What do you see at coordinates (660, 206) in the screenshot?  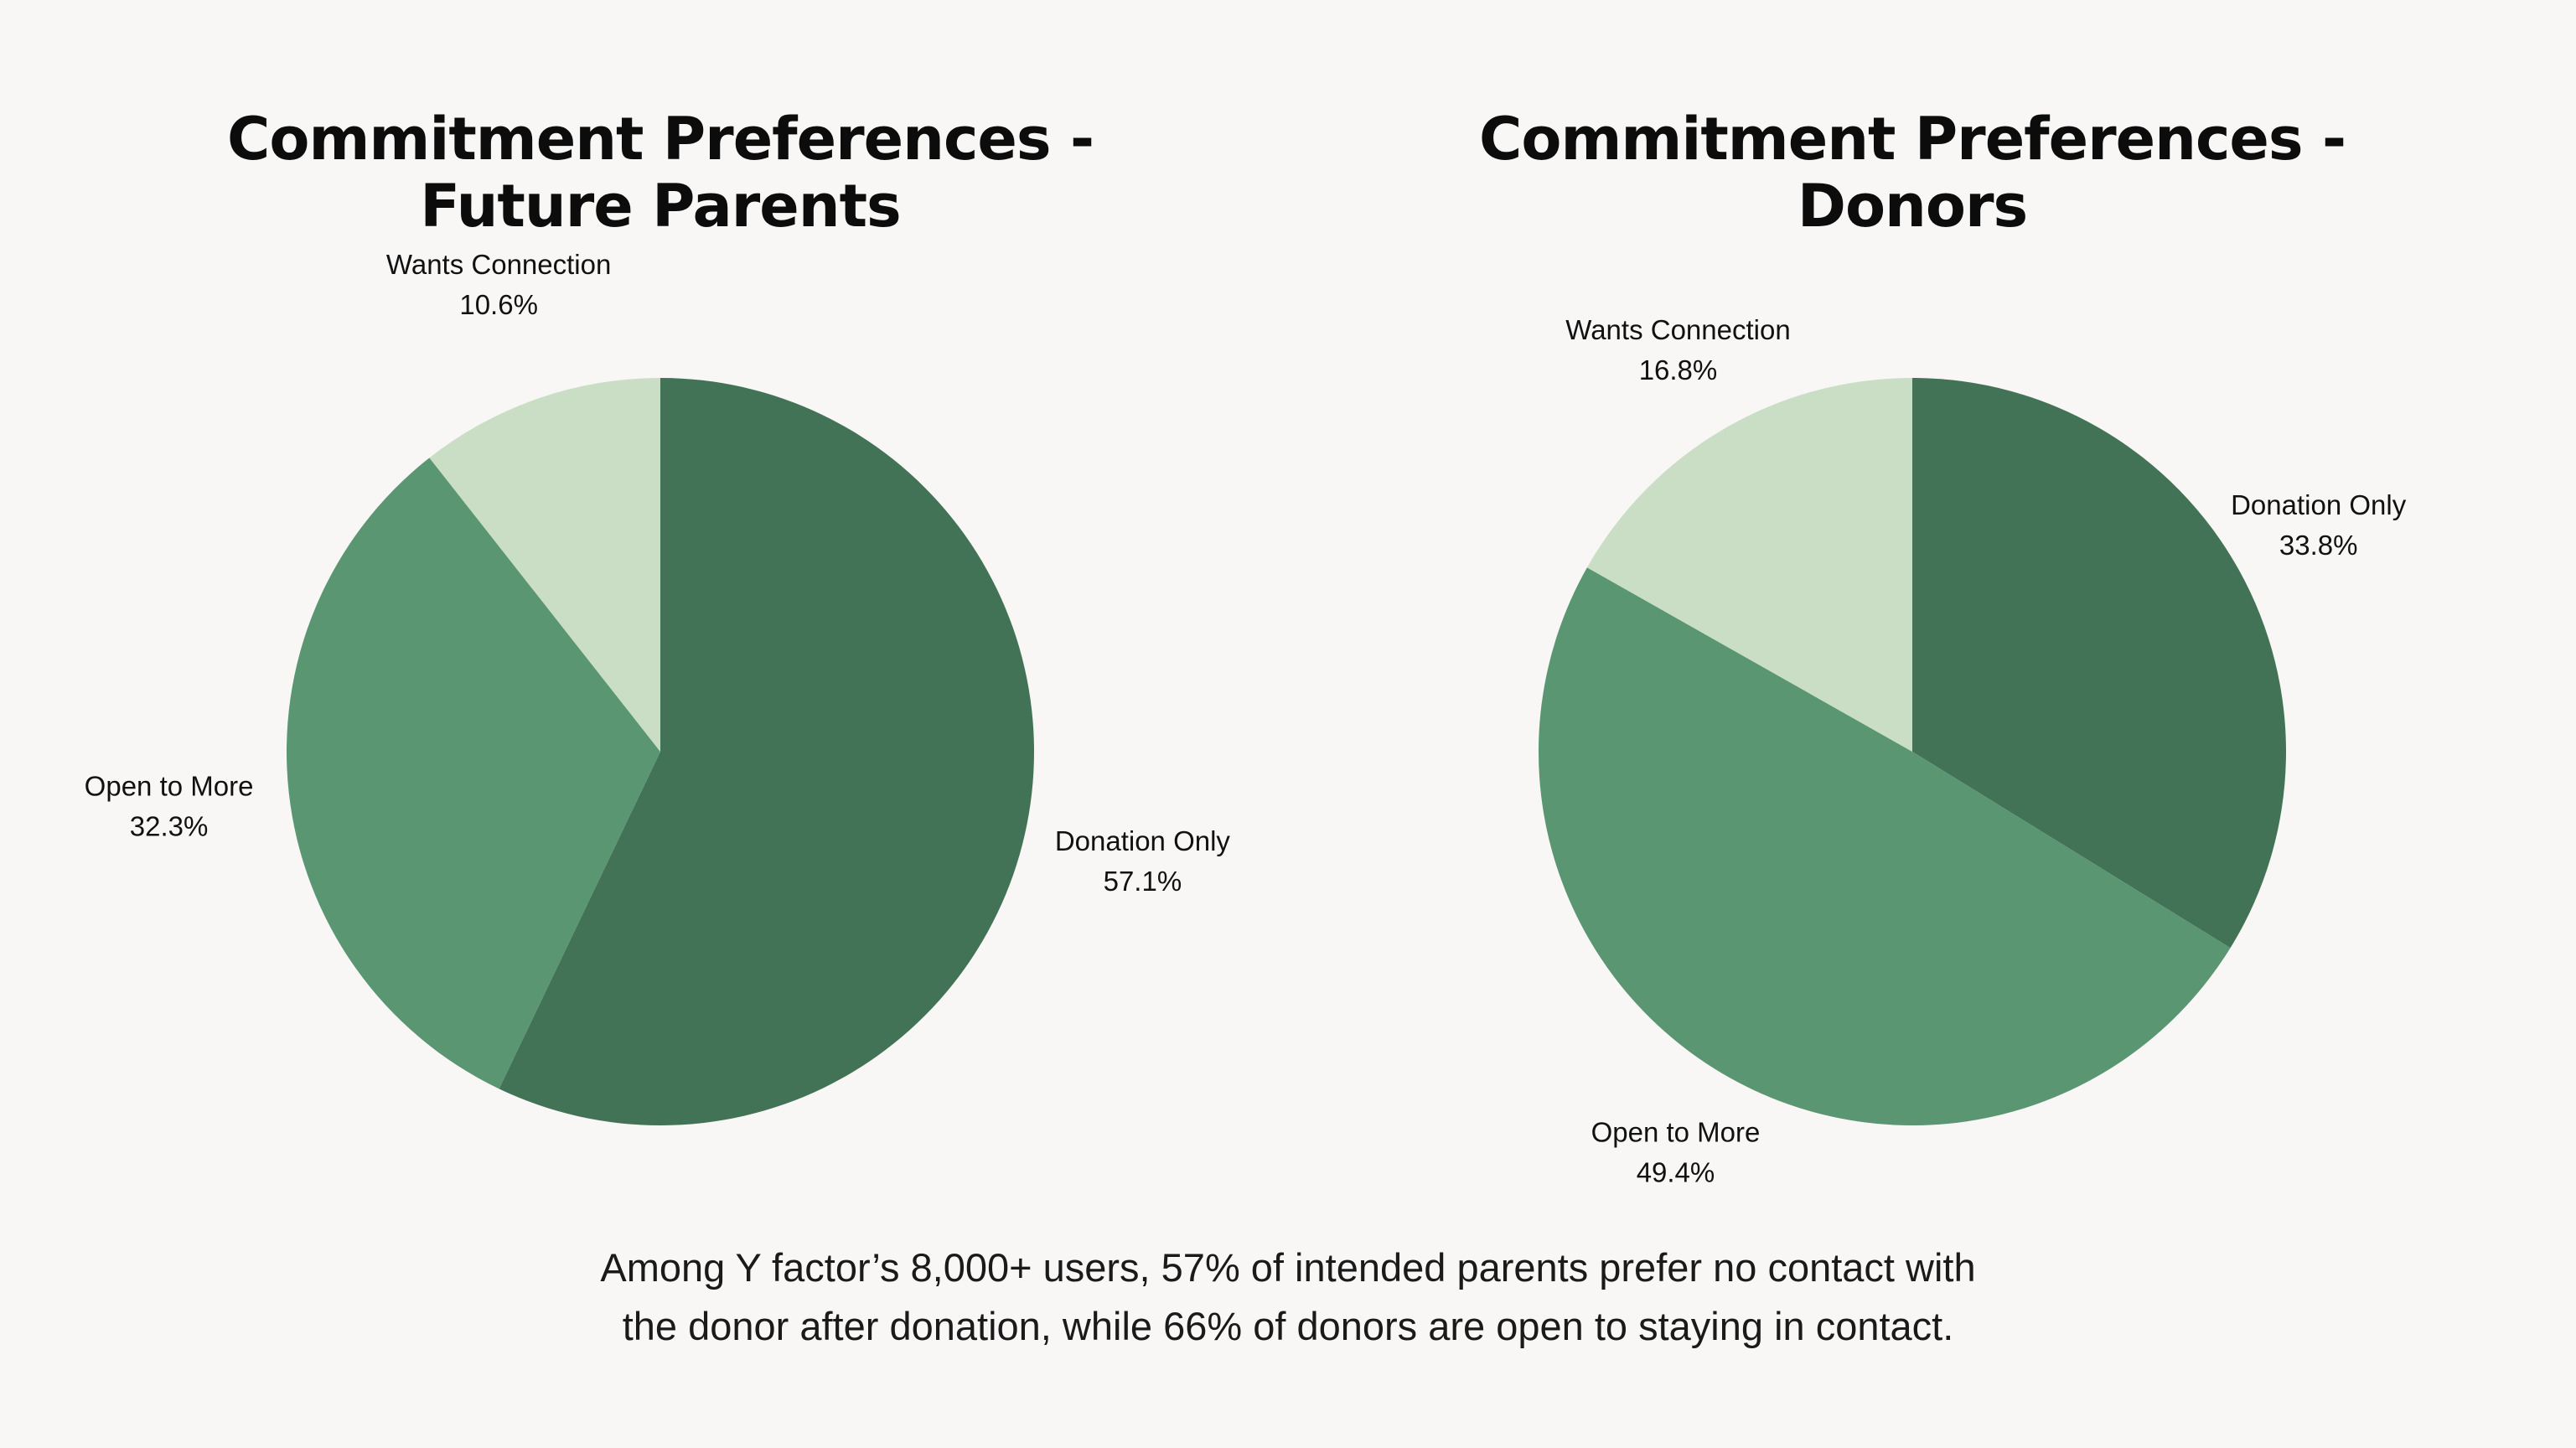 I see `chart-title-line-2: Future Parents` at bounding box center [660, 206].